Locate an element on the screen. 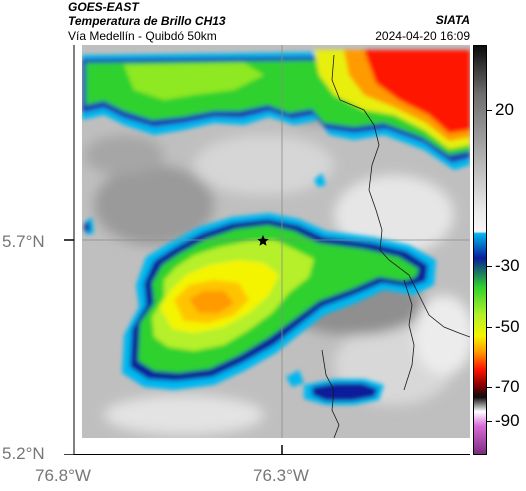 This screenshot has width=526, height=491. colorbar-tick-label: -50 is located at coordinates (507, 326).